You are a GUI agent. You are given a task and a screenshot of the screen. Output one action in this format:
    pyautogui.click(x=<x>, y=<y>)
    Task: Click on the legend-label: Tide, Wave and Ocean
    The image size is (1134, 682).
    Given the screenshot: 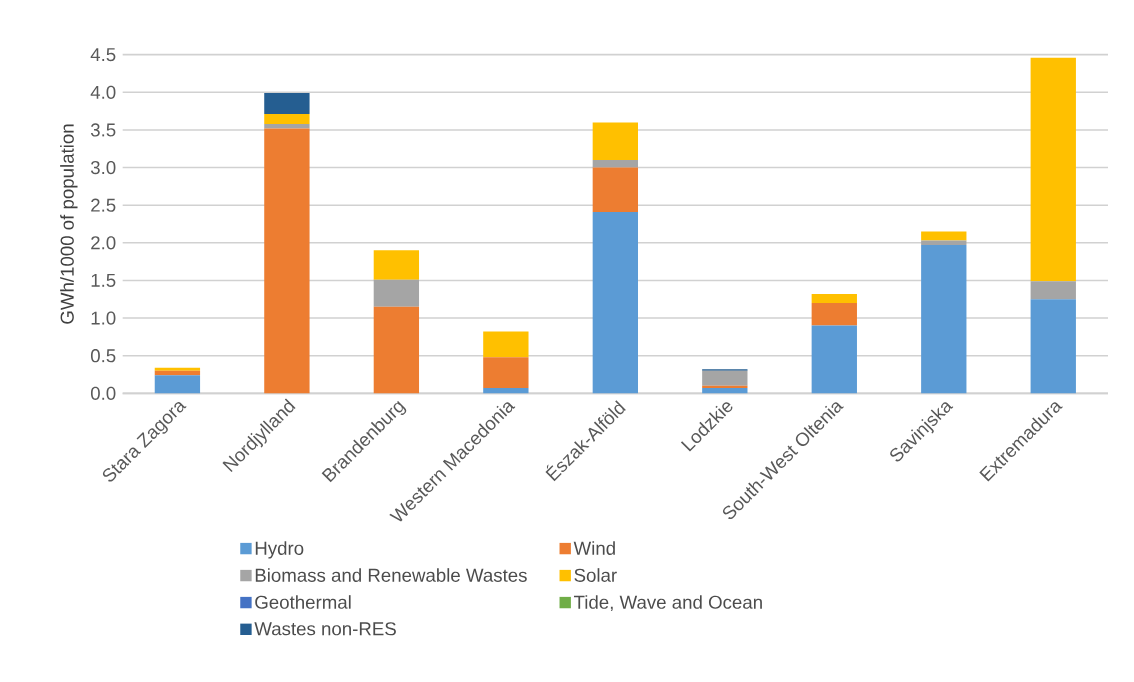 What is the action you would take?
    pyautogui.click(x=667, y=603)
    